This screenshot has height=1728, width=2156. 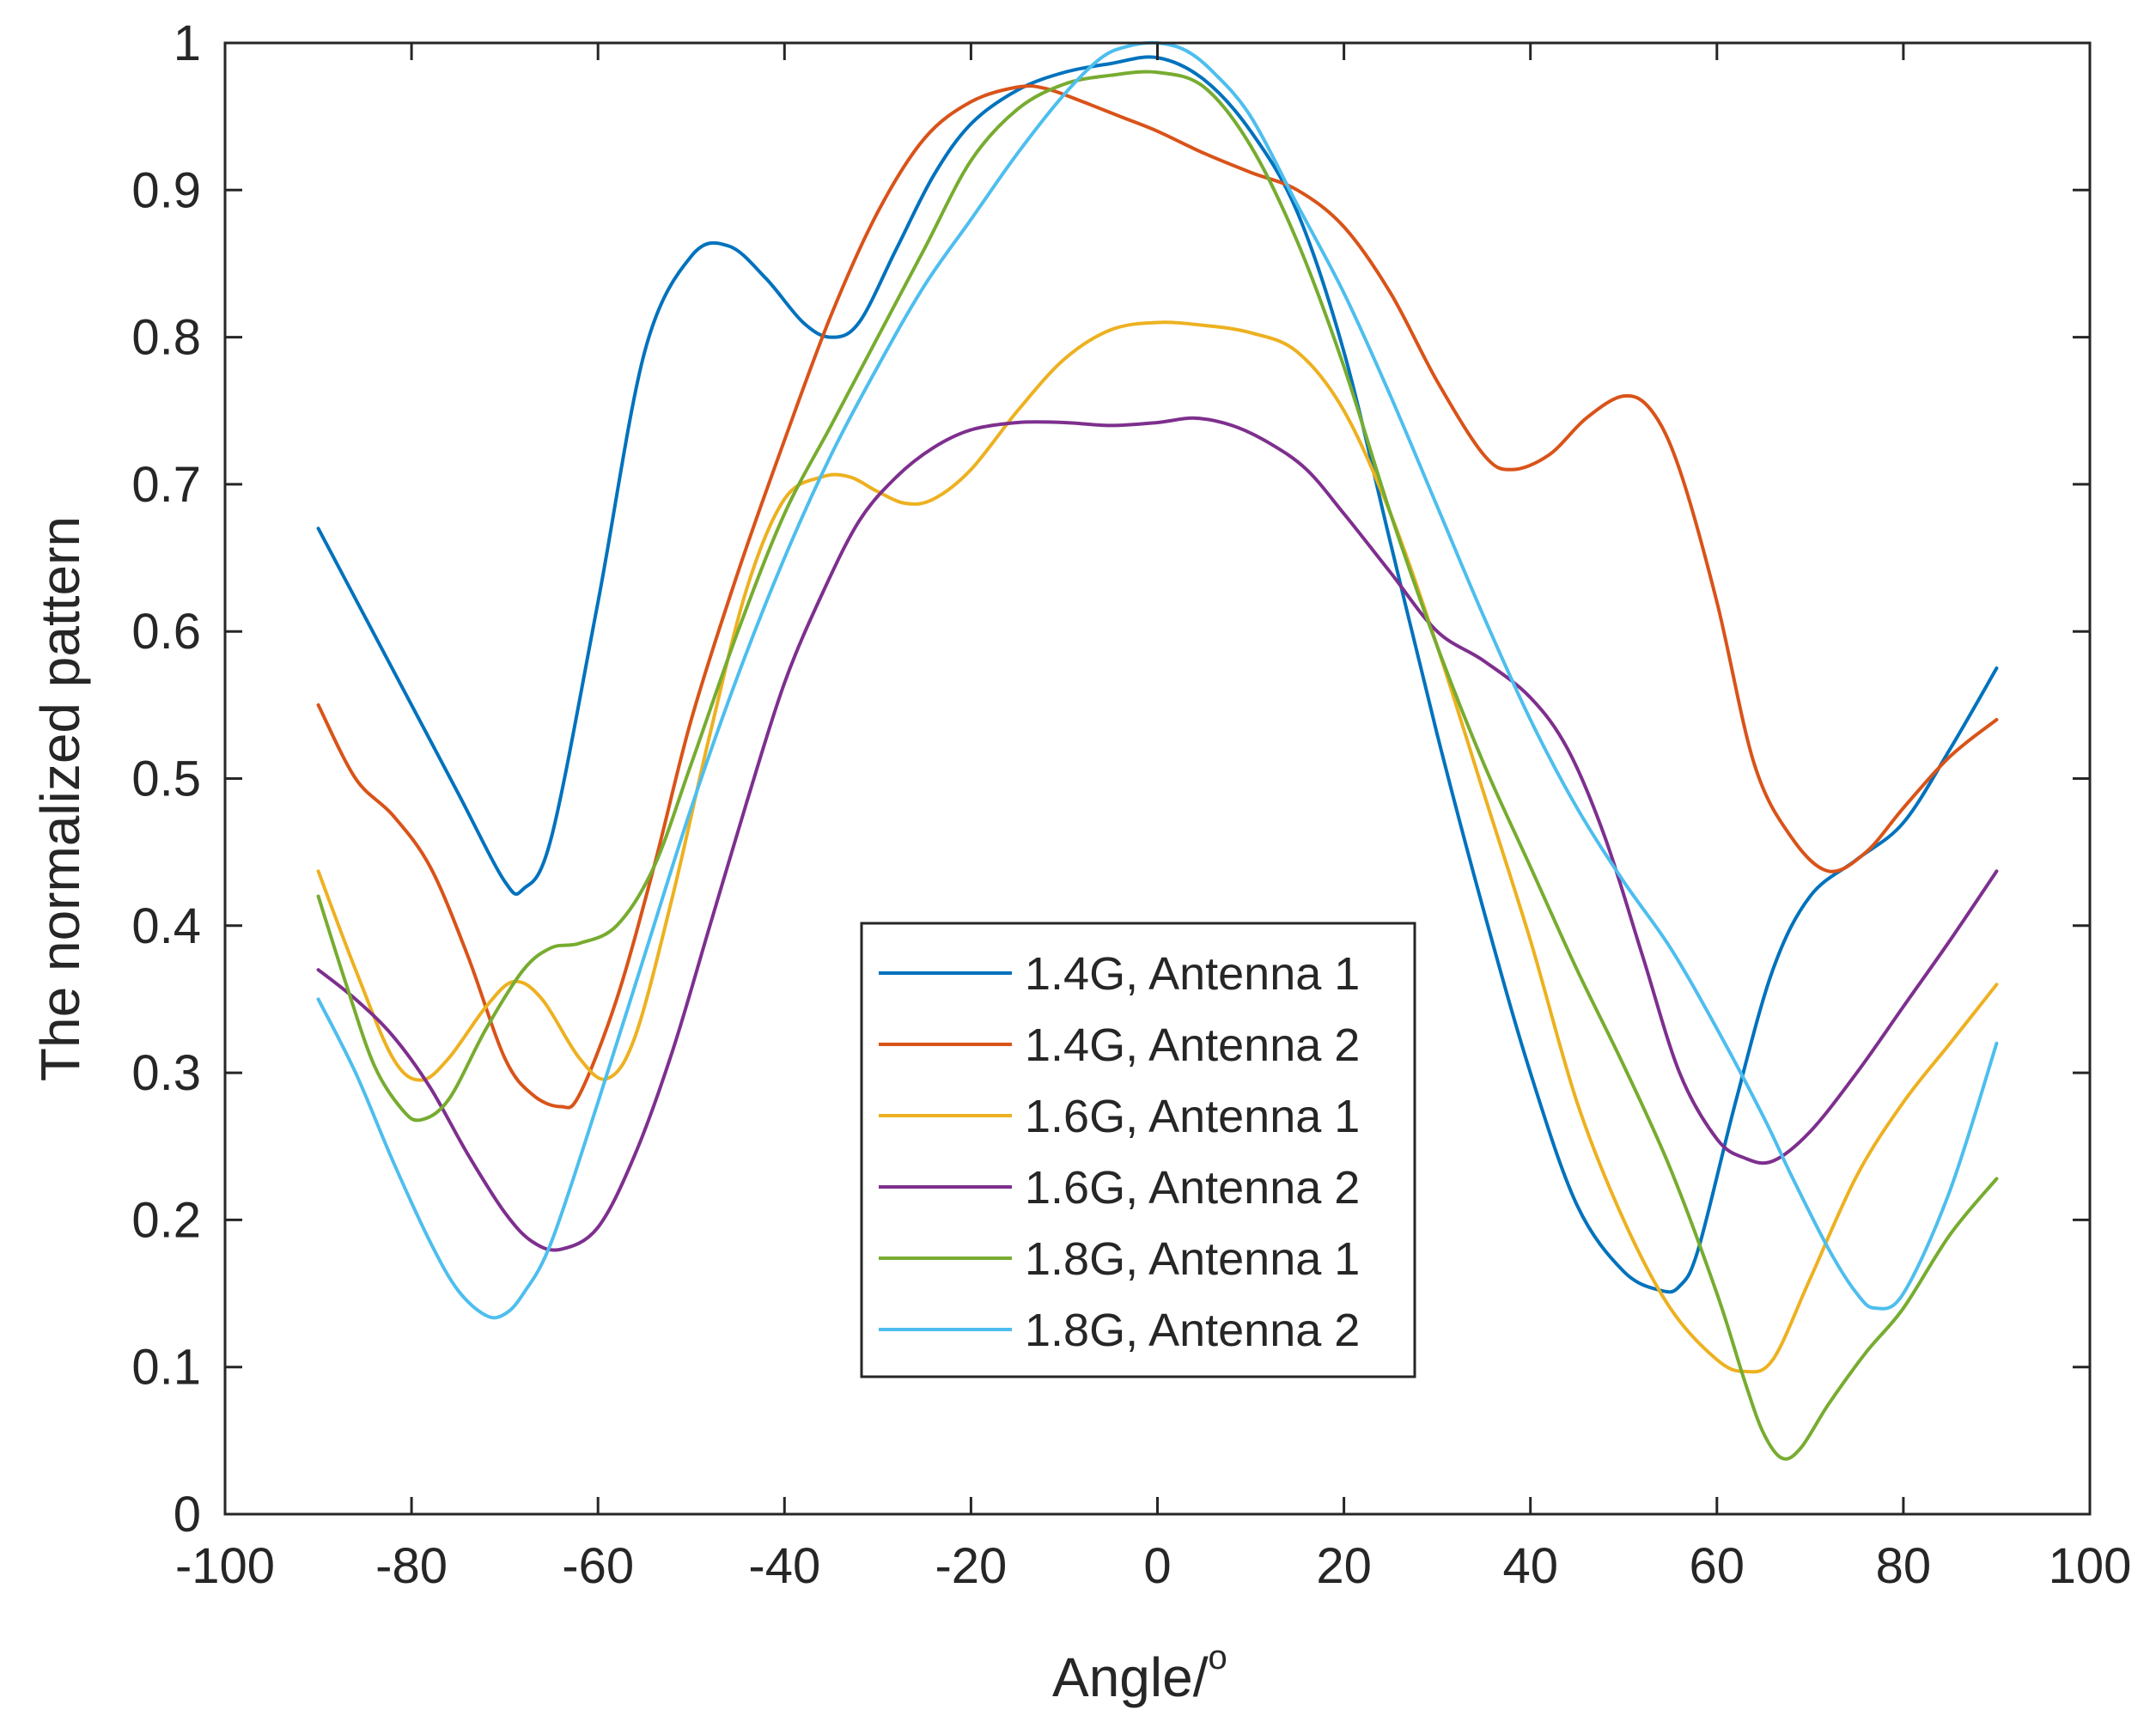 What do you see at coordinates (784, 1566) in the screenshot?
I see `x-tick-label: -40` at bounding box center [784, 1566].